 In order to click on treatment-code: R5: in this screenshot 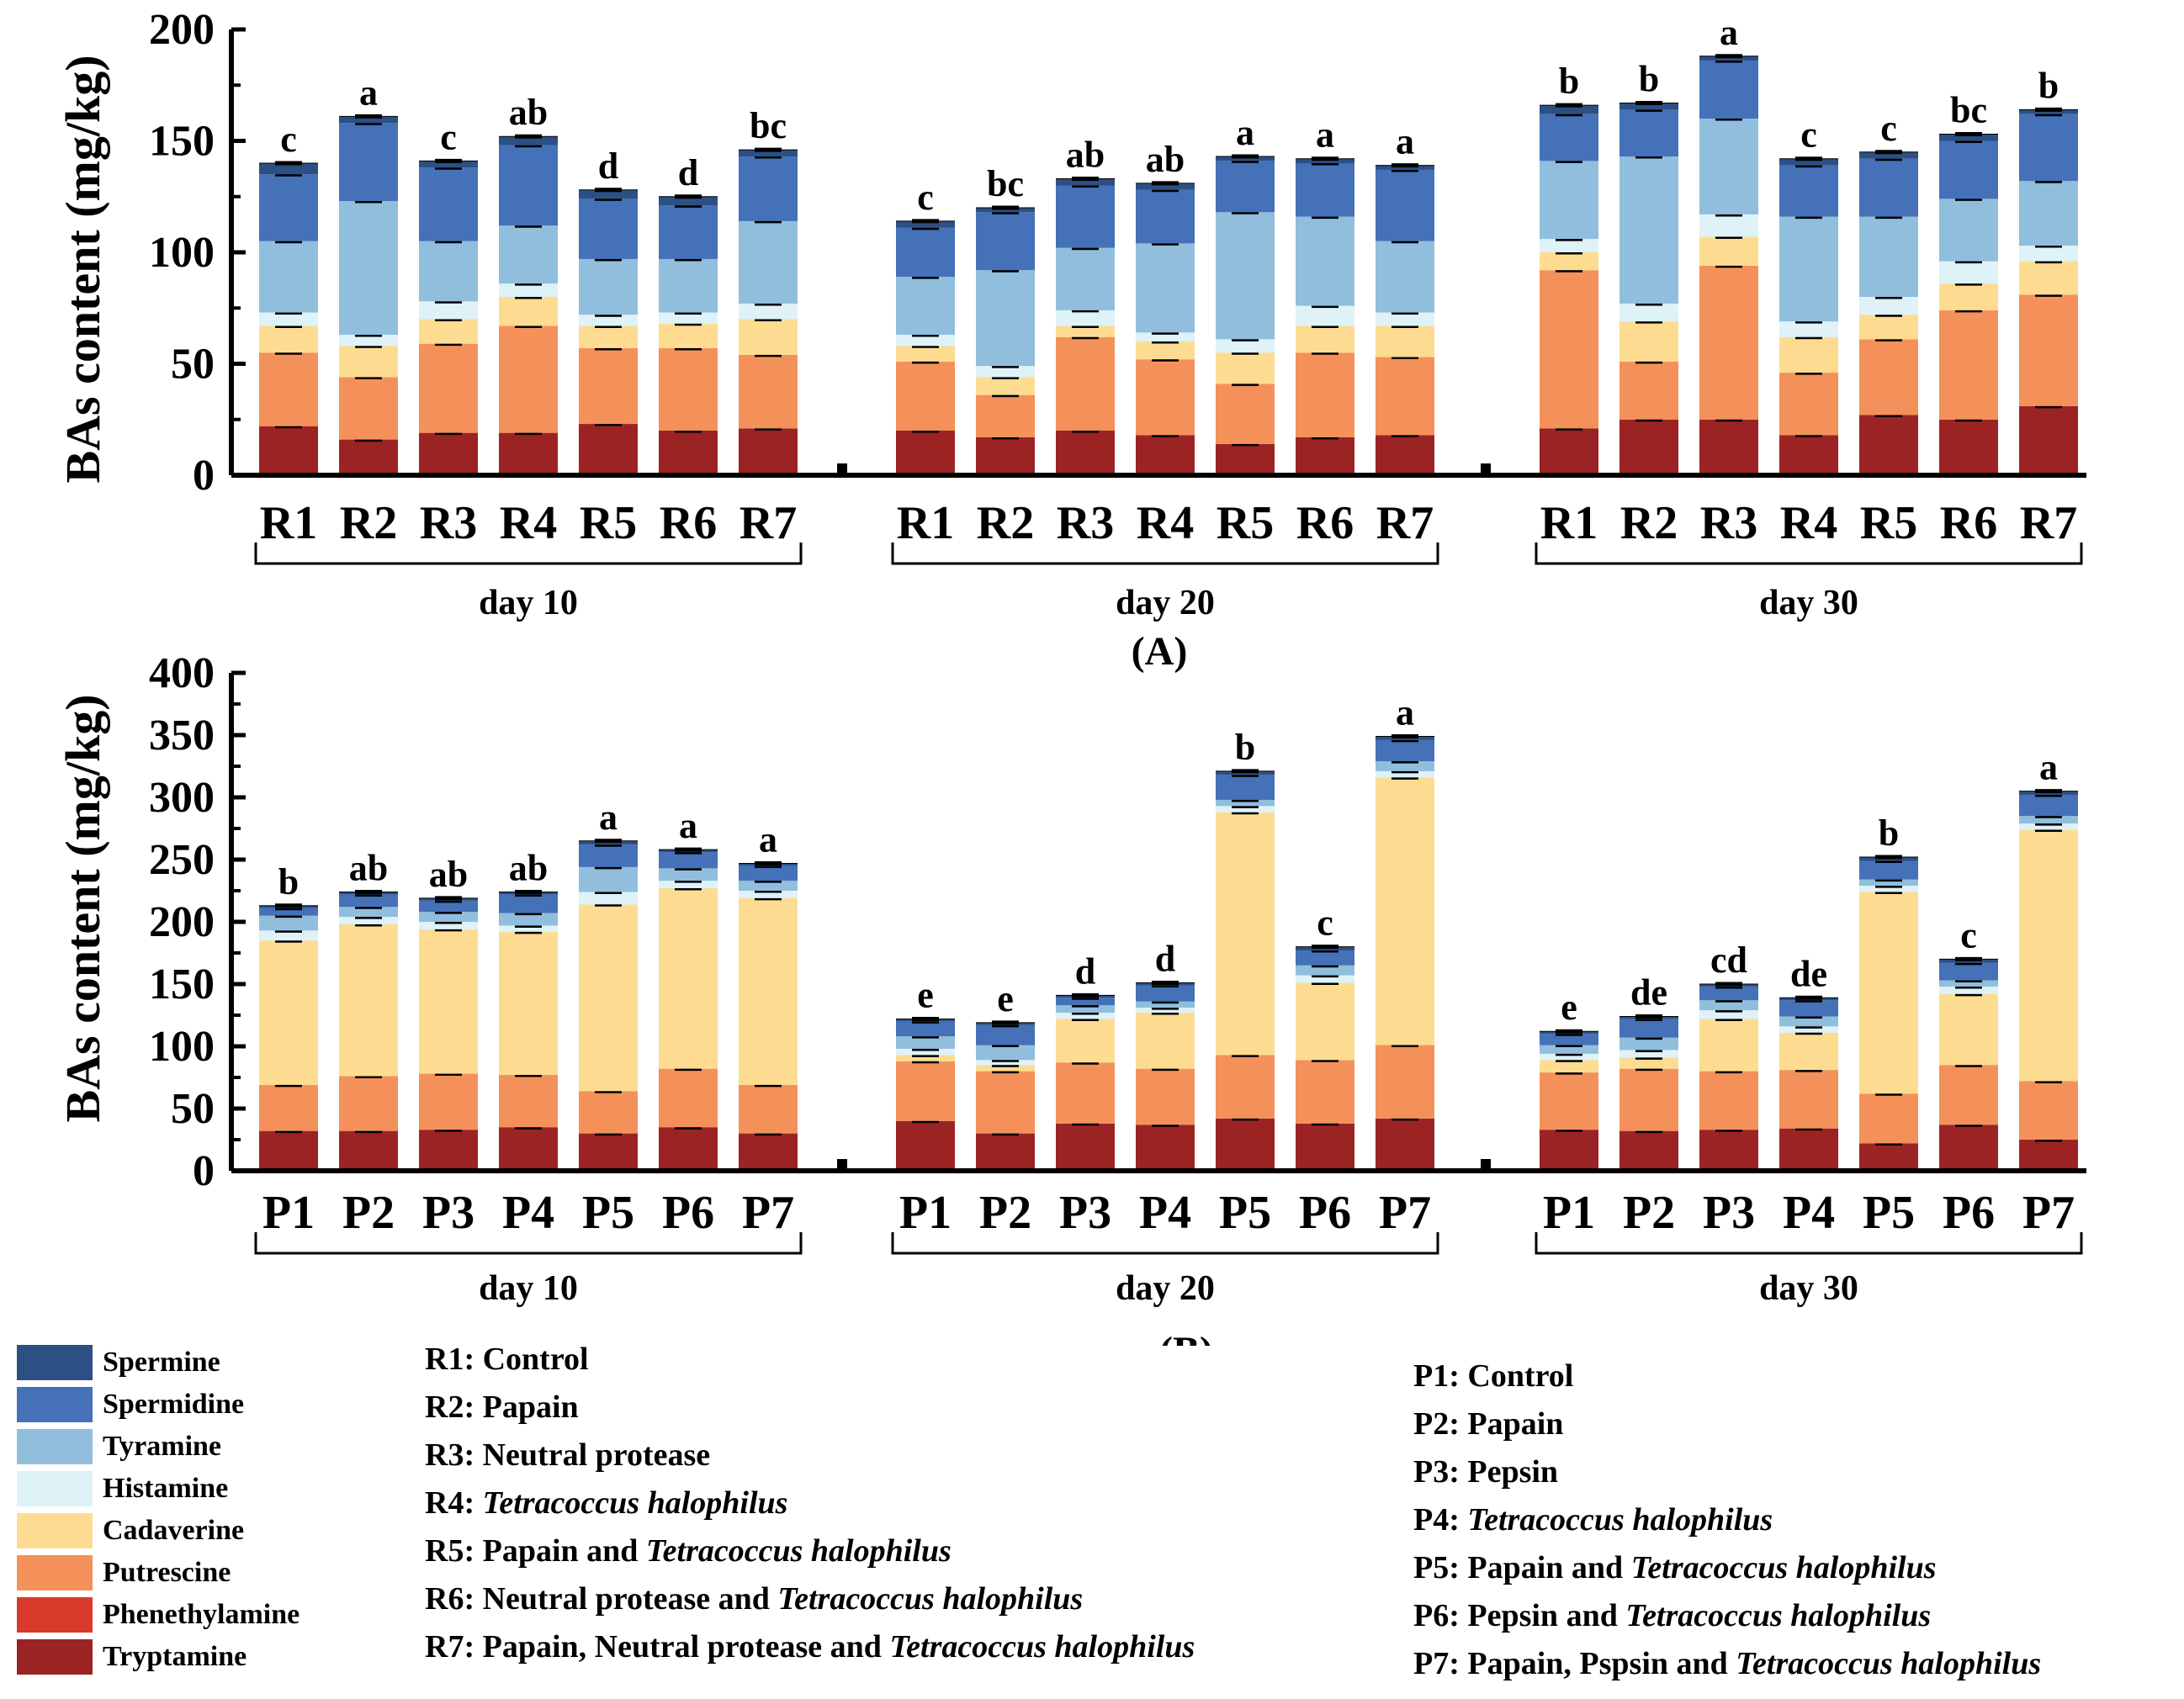, I will do `click(450, 1551)`.